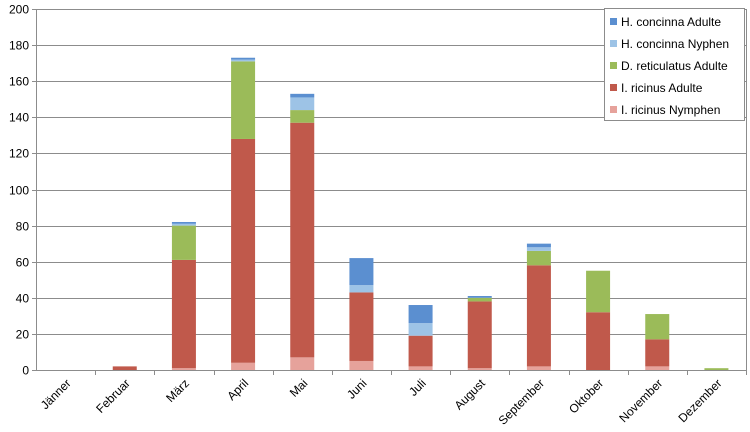  What do you see at coordinates (19, 46) in the screenshot?
I see `y-tick-label: 180` at bounding box center [19, 46].